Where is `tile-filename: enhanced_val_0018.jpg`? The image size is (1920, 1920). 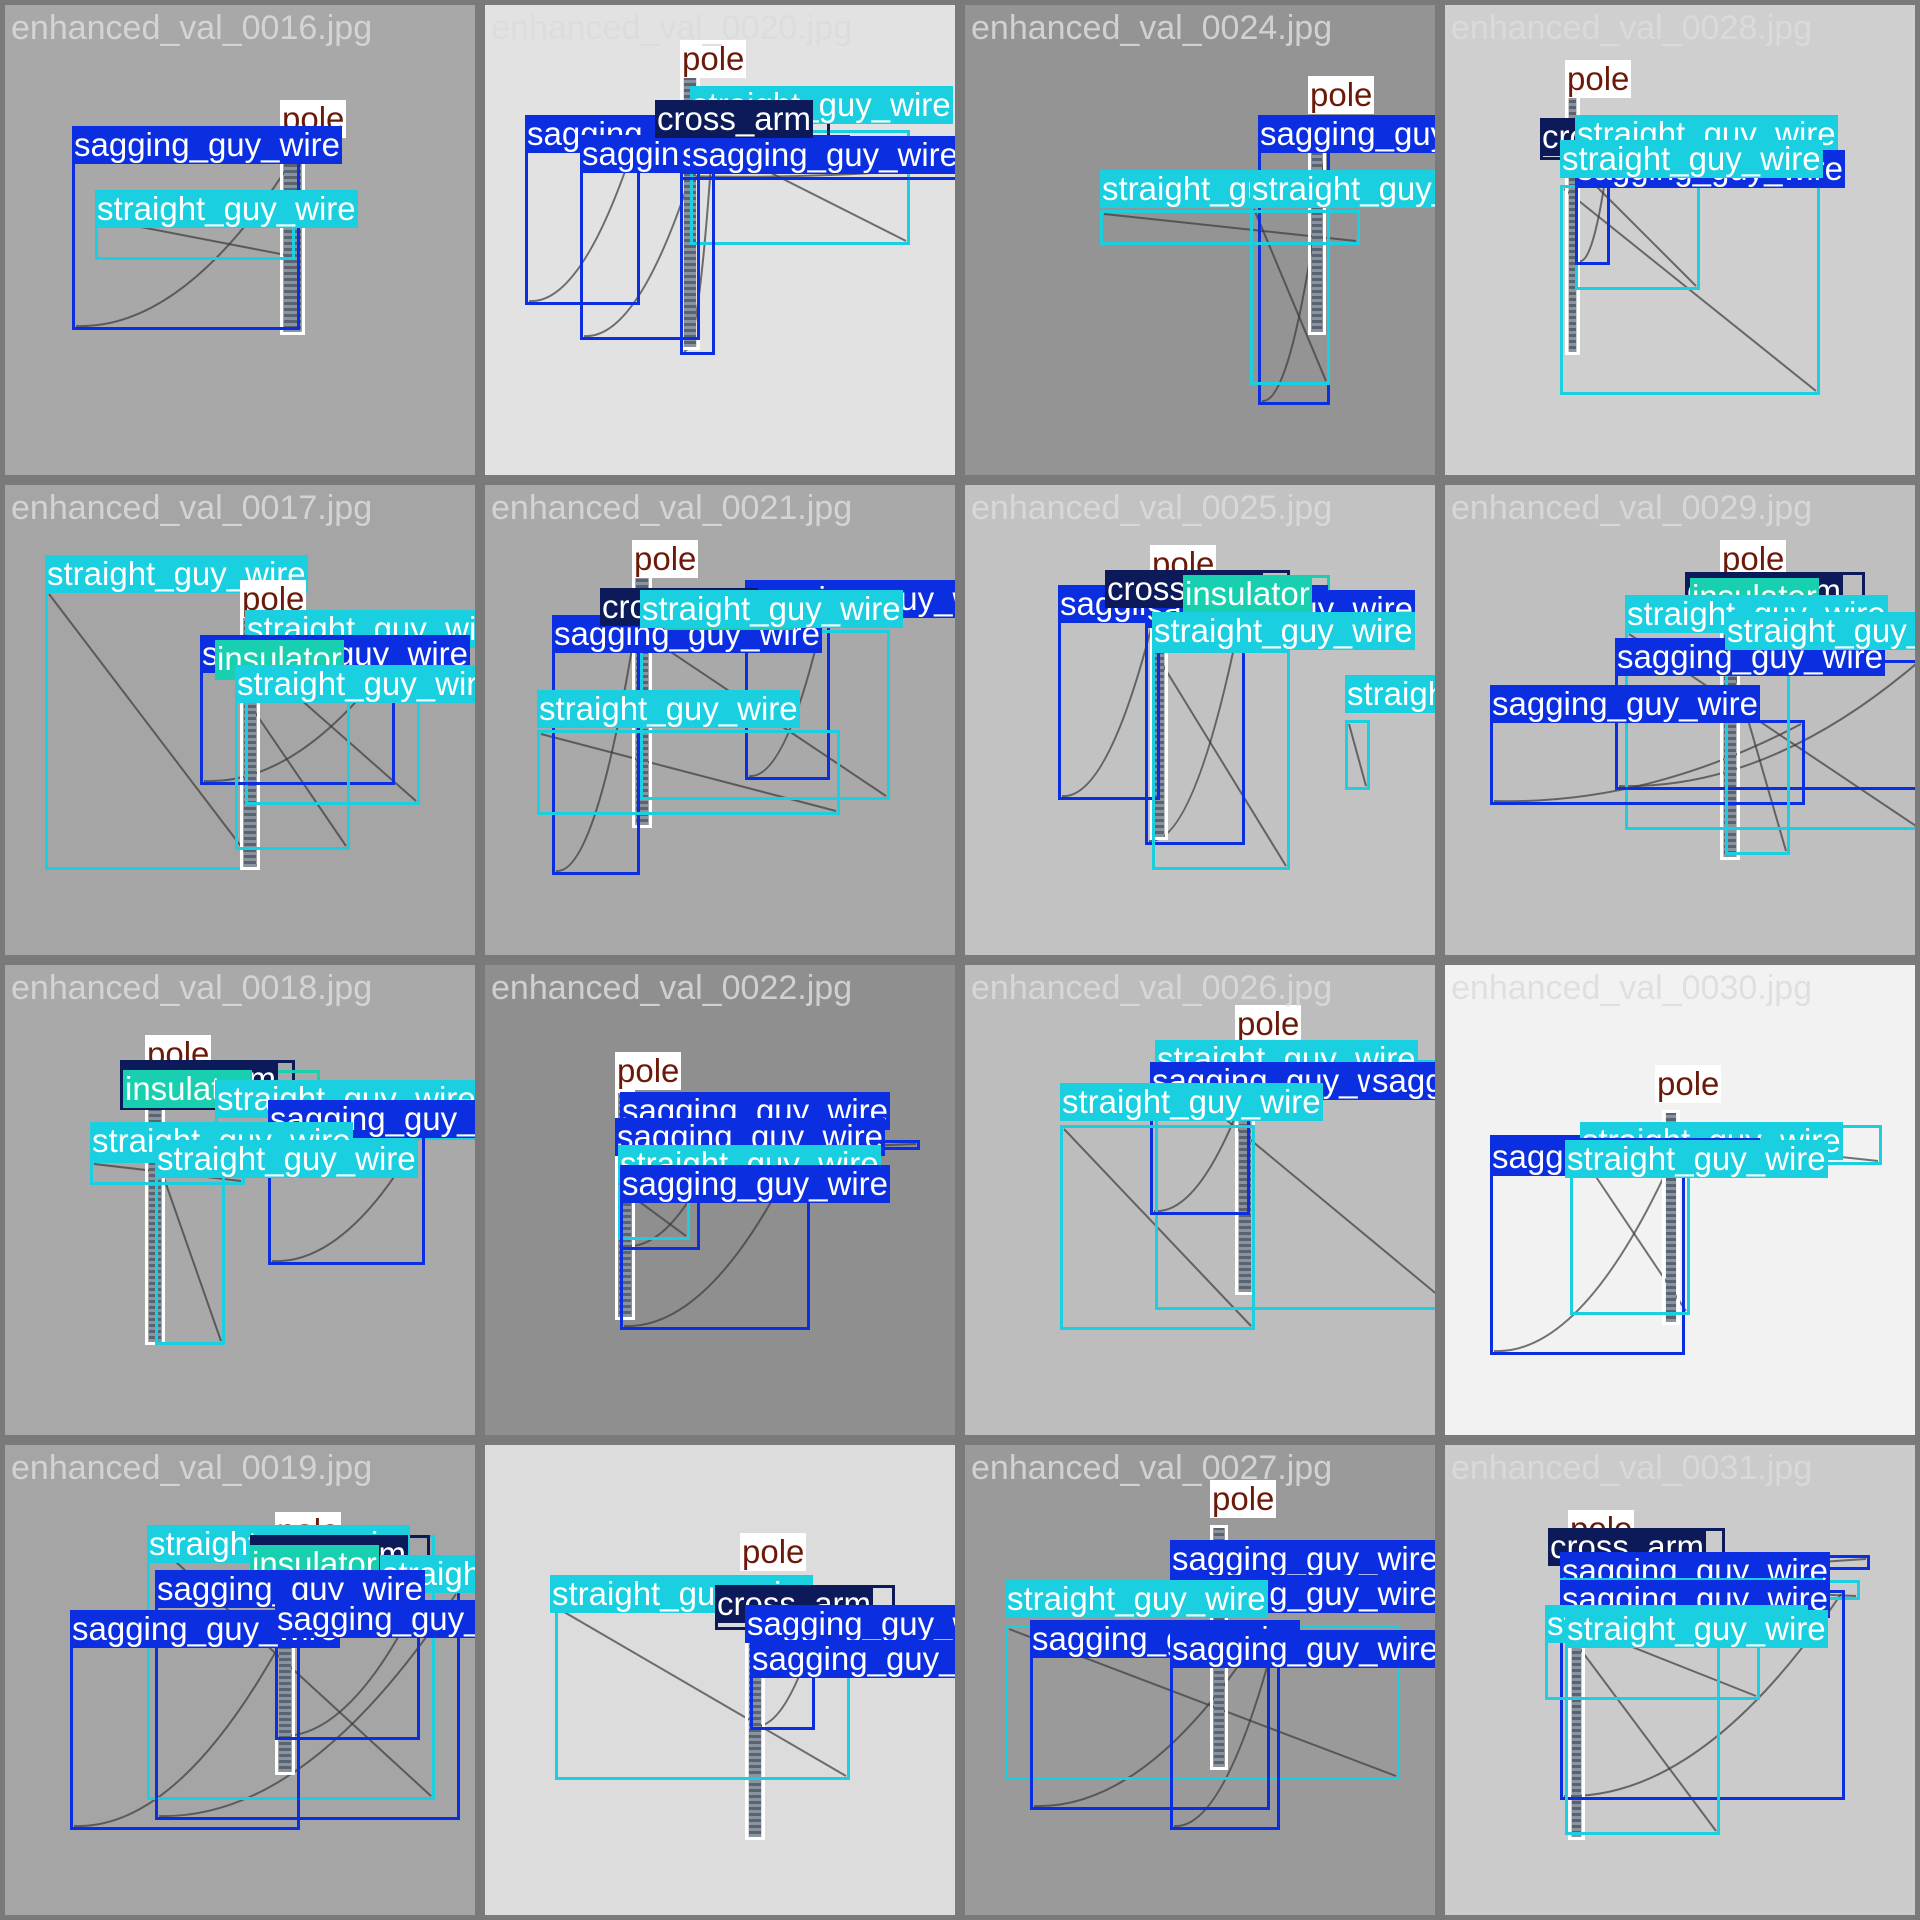 tile-filename: enhanced_val_0018.jpg is located at coordinates (192, 988).